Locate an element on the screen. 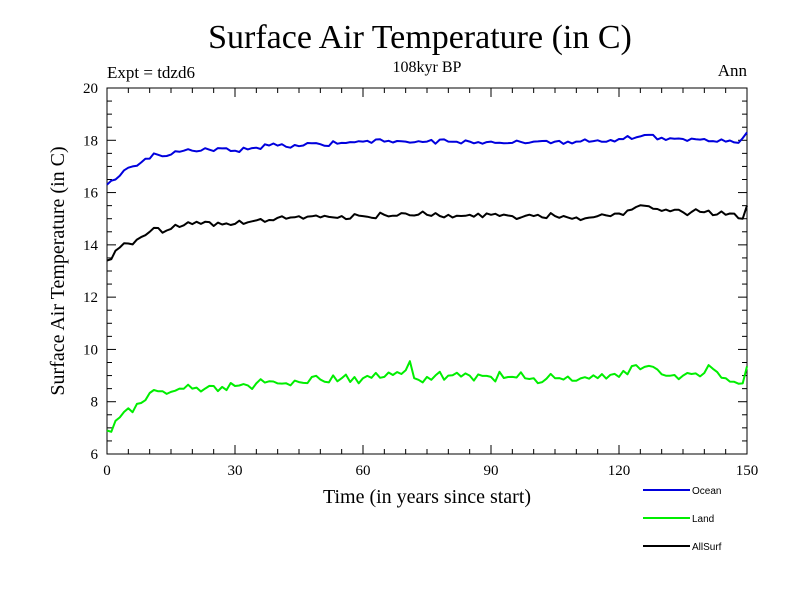  legend-label-allsurf: AllSurf is located at coordinates (707, 547).